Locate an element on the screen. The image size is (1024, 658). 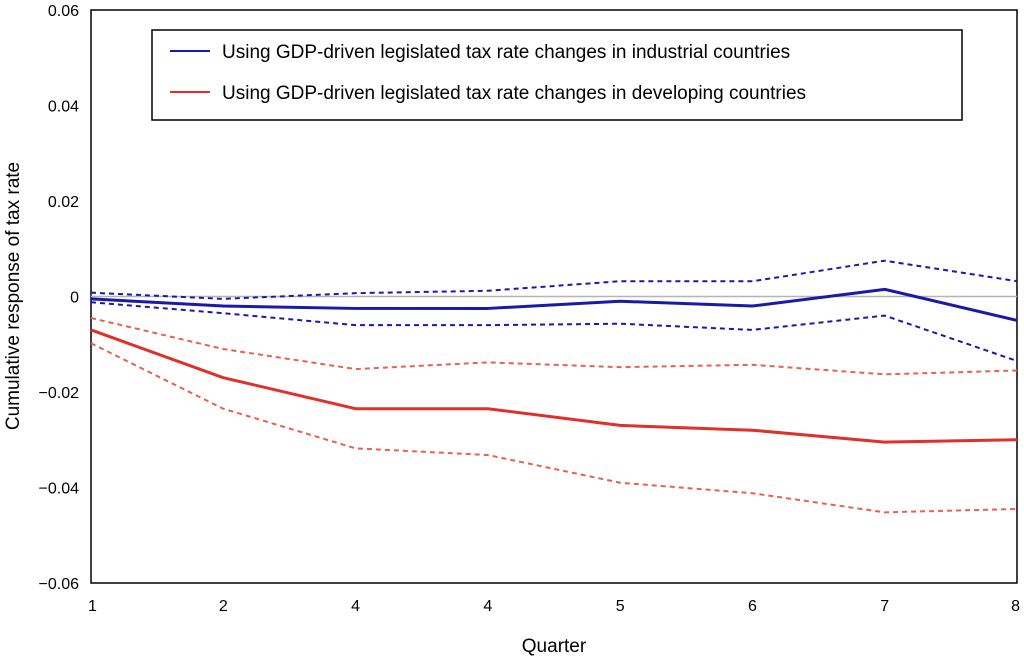
y-tick-label: −0.06 is located at coordinates (59, 584).